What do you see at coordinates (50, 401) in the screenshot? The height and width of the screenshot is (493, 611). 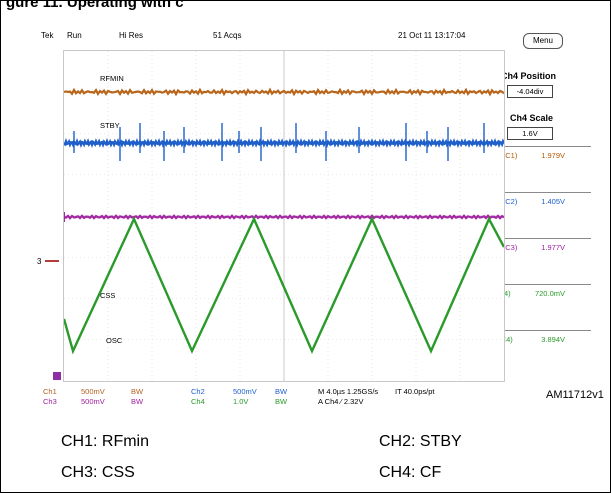 I see `ch3-label: Ch3` at bounding box center [50, 401].